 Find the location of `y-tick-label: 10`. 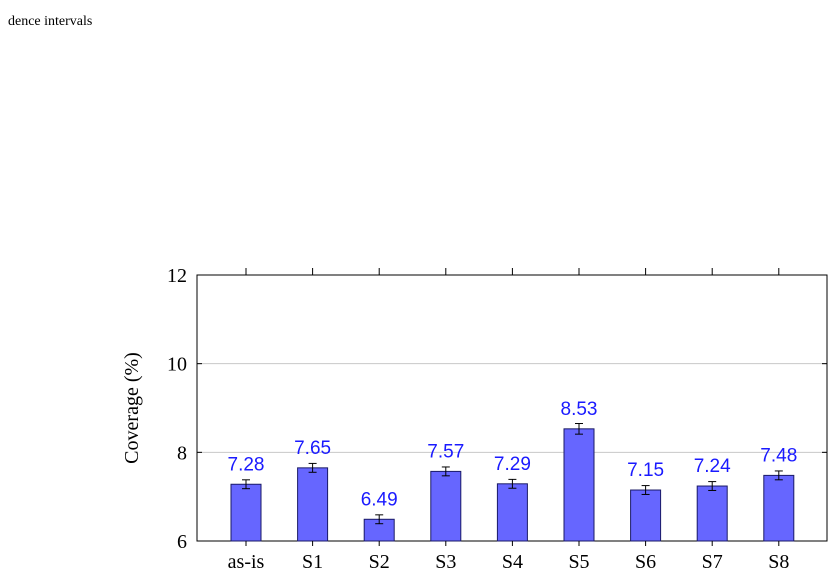

y-tick-label: 10 is located at coordinates (177, 365).